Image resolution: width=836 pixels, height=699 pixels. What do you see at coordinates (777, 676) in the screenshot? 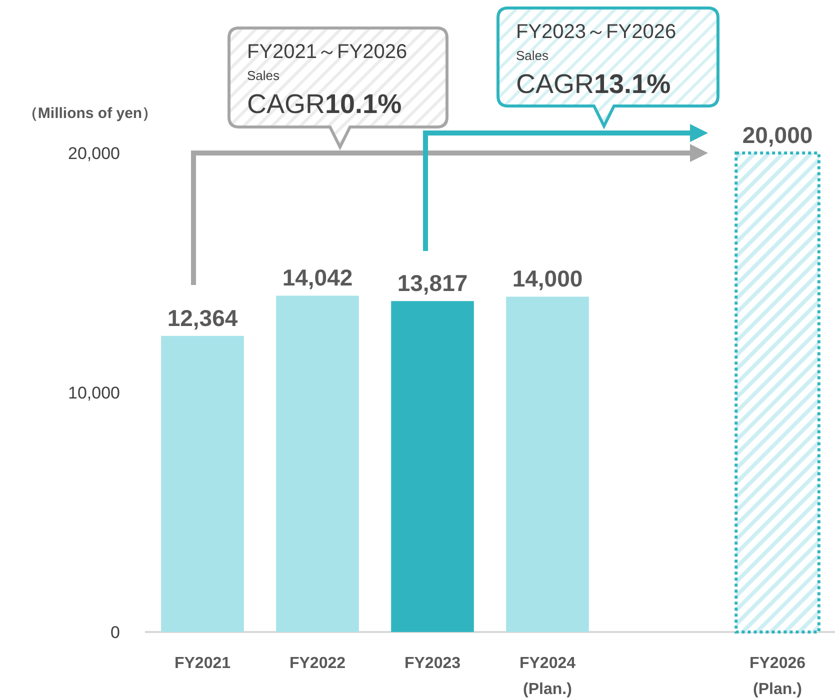
I see `x-tick-label: FY2026 (Plan.)` at bounding box center [777, 676].